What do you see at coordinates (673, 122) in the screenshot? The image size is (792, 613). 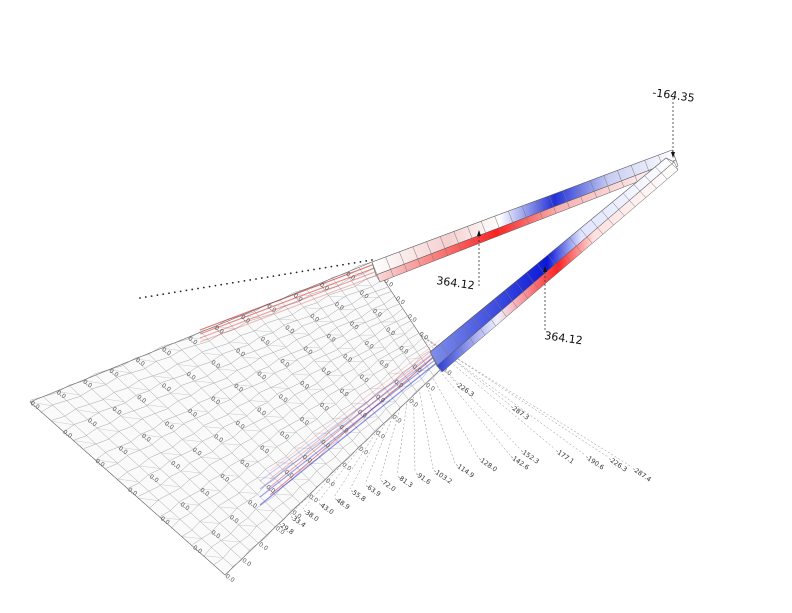 I see `apex-annotation: -164.35` at bounding box center [673, 122].